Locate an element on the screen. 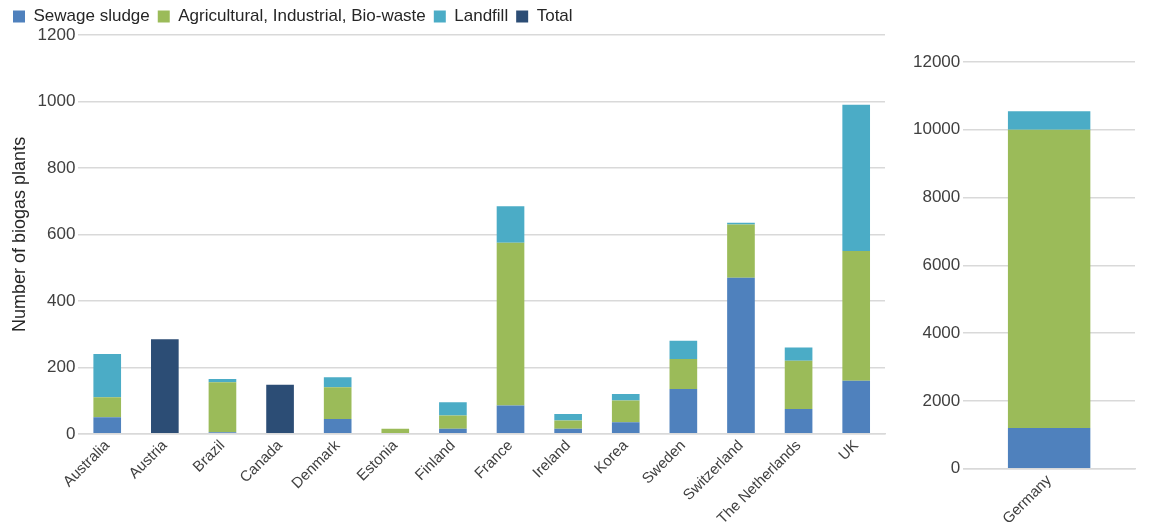 This screenshot has width=1155, height=531. y-tick-label: 1200 is located at coordinates (56, 34).